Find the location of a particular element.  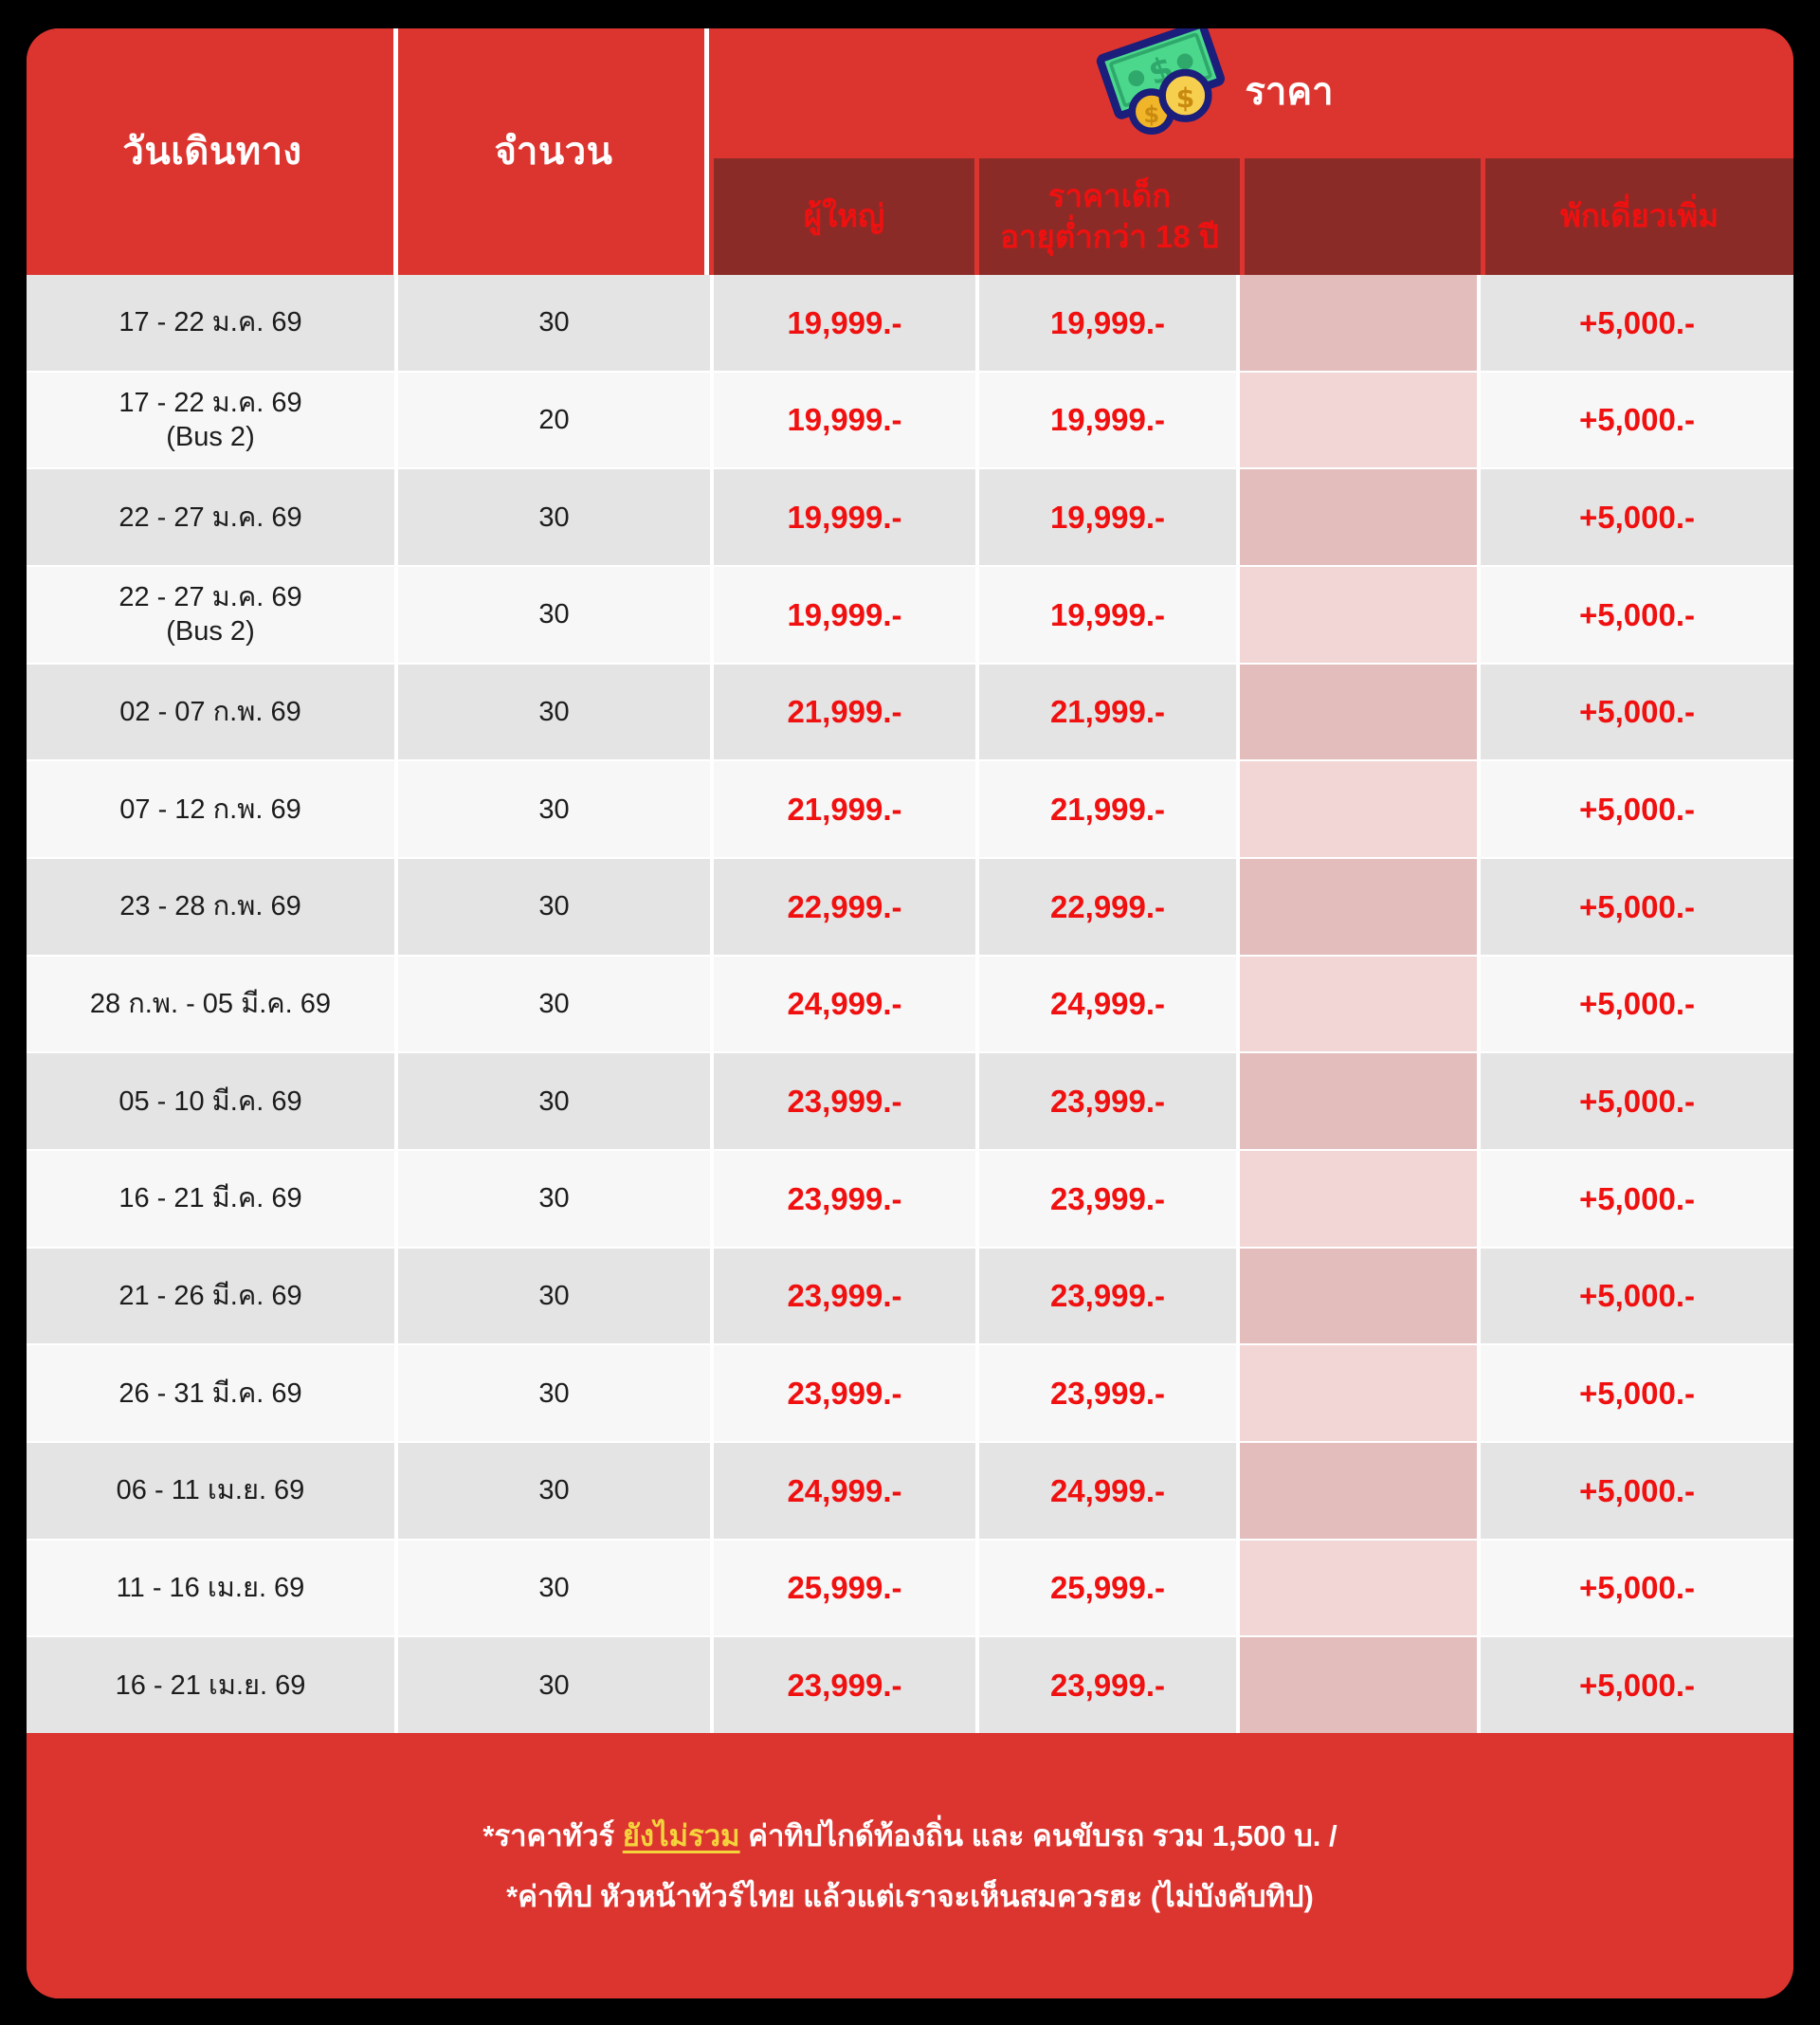

cell-travel-date: 22 - 27 ม.ค. 69 (Bus 2) is located at coordinates (212, 615).